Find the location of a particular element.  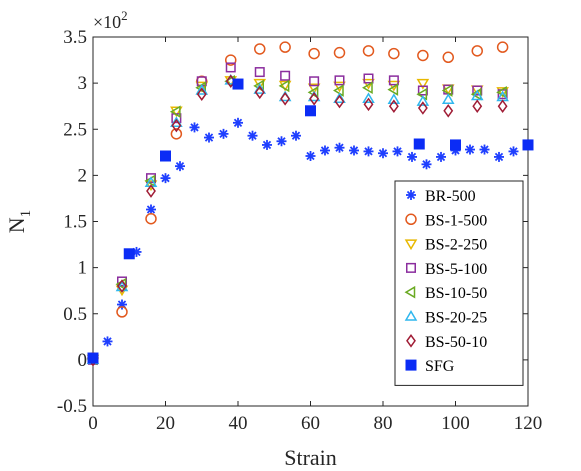

y-tick-label: 2.5 is located at coordinates (75, 129).